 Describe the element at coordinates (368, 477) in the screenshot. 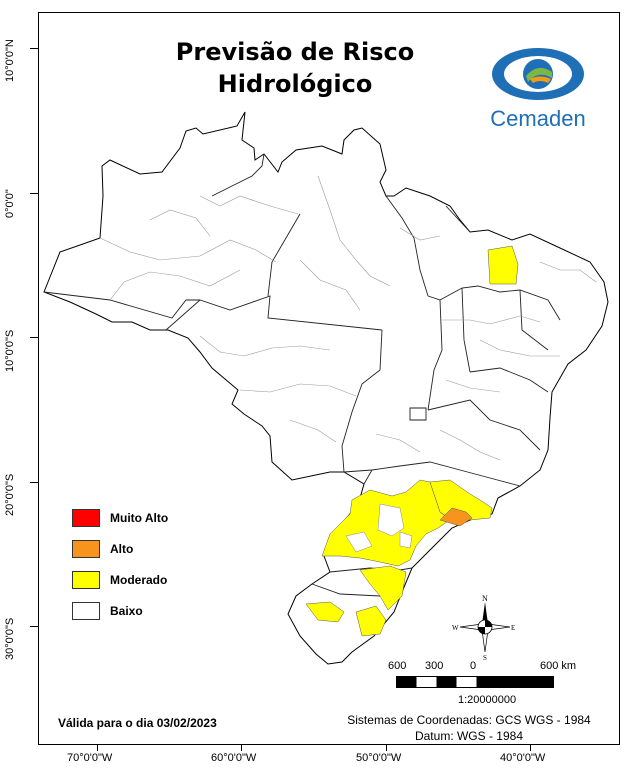

I see `border-mato-grosso-do-sul` at that location.